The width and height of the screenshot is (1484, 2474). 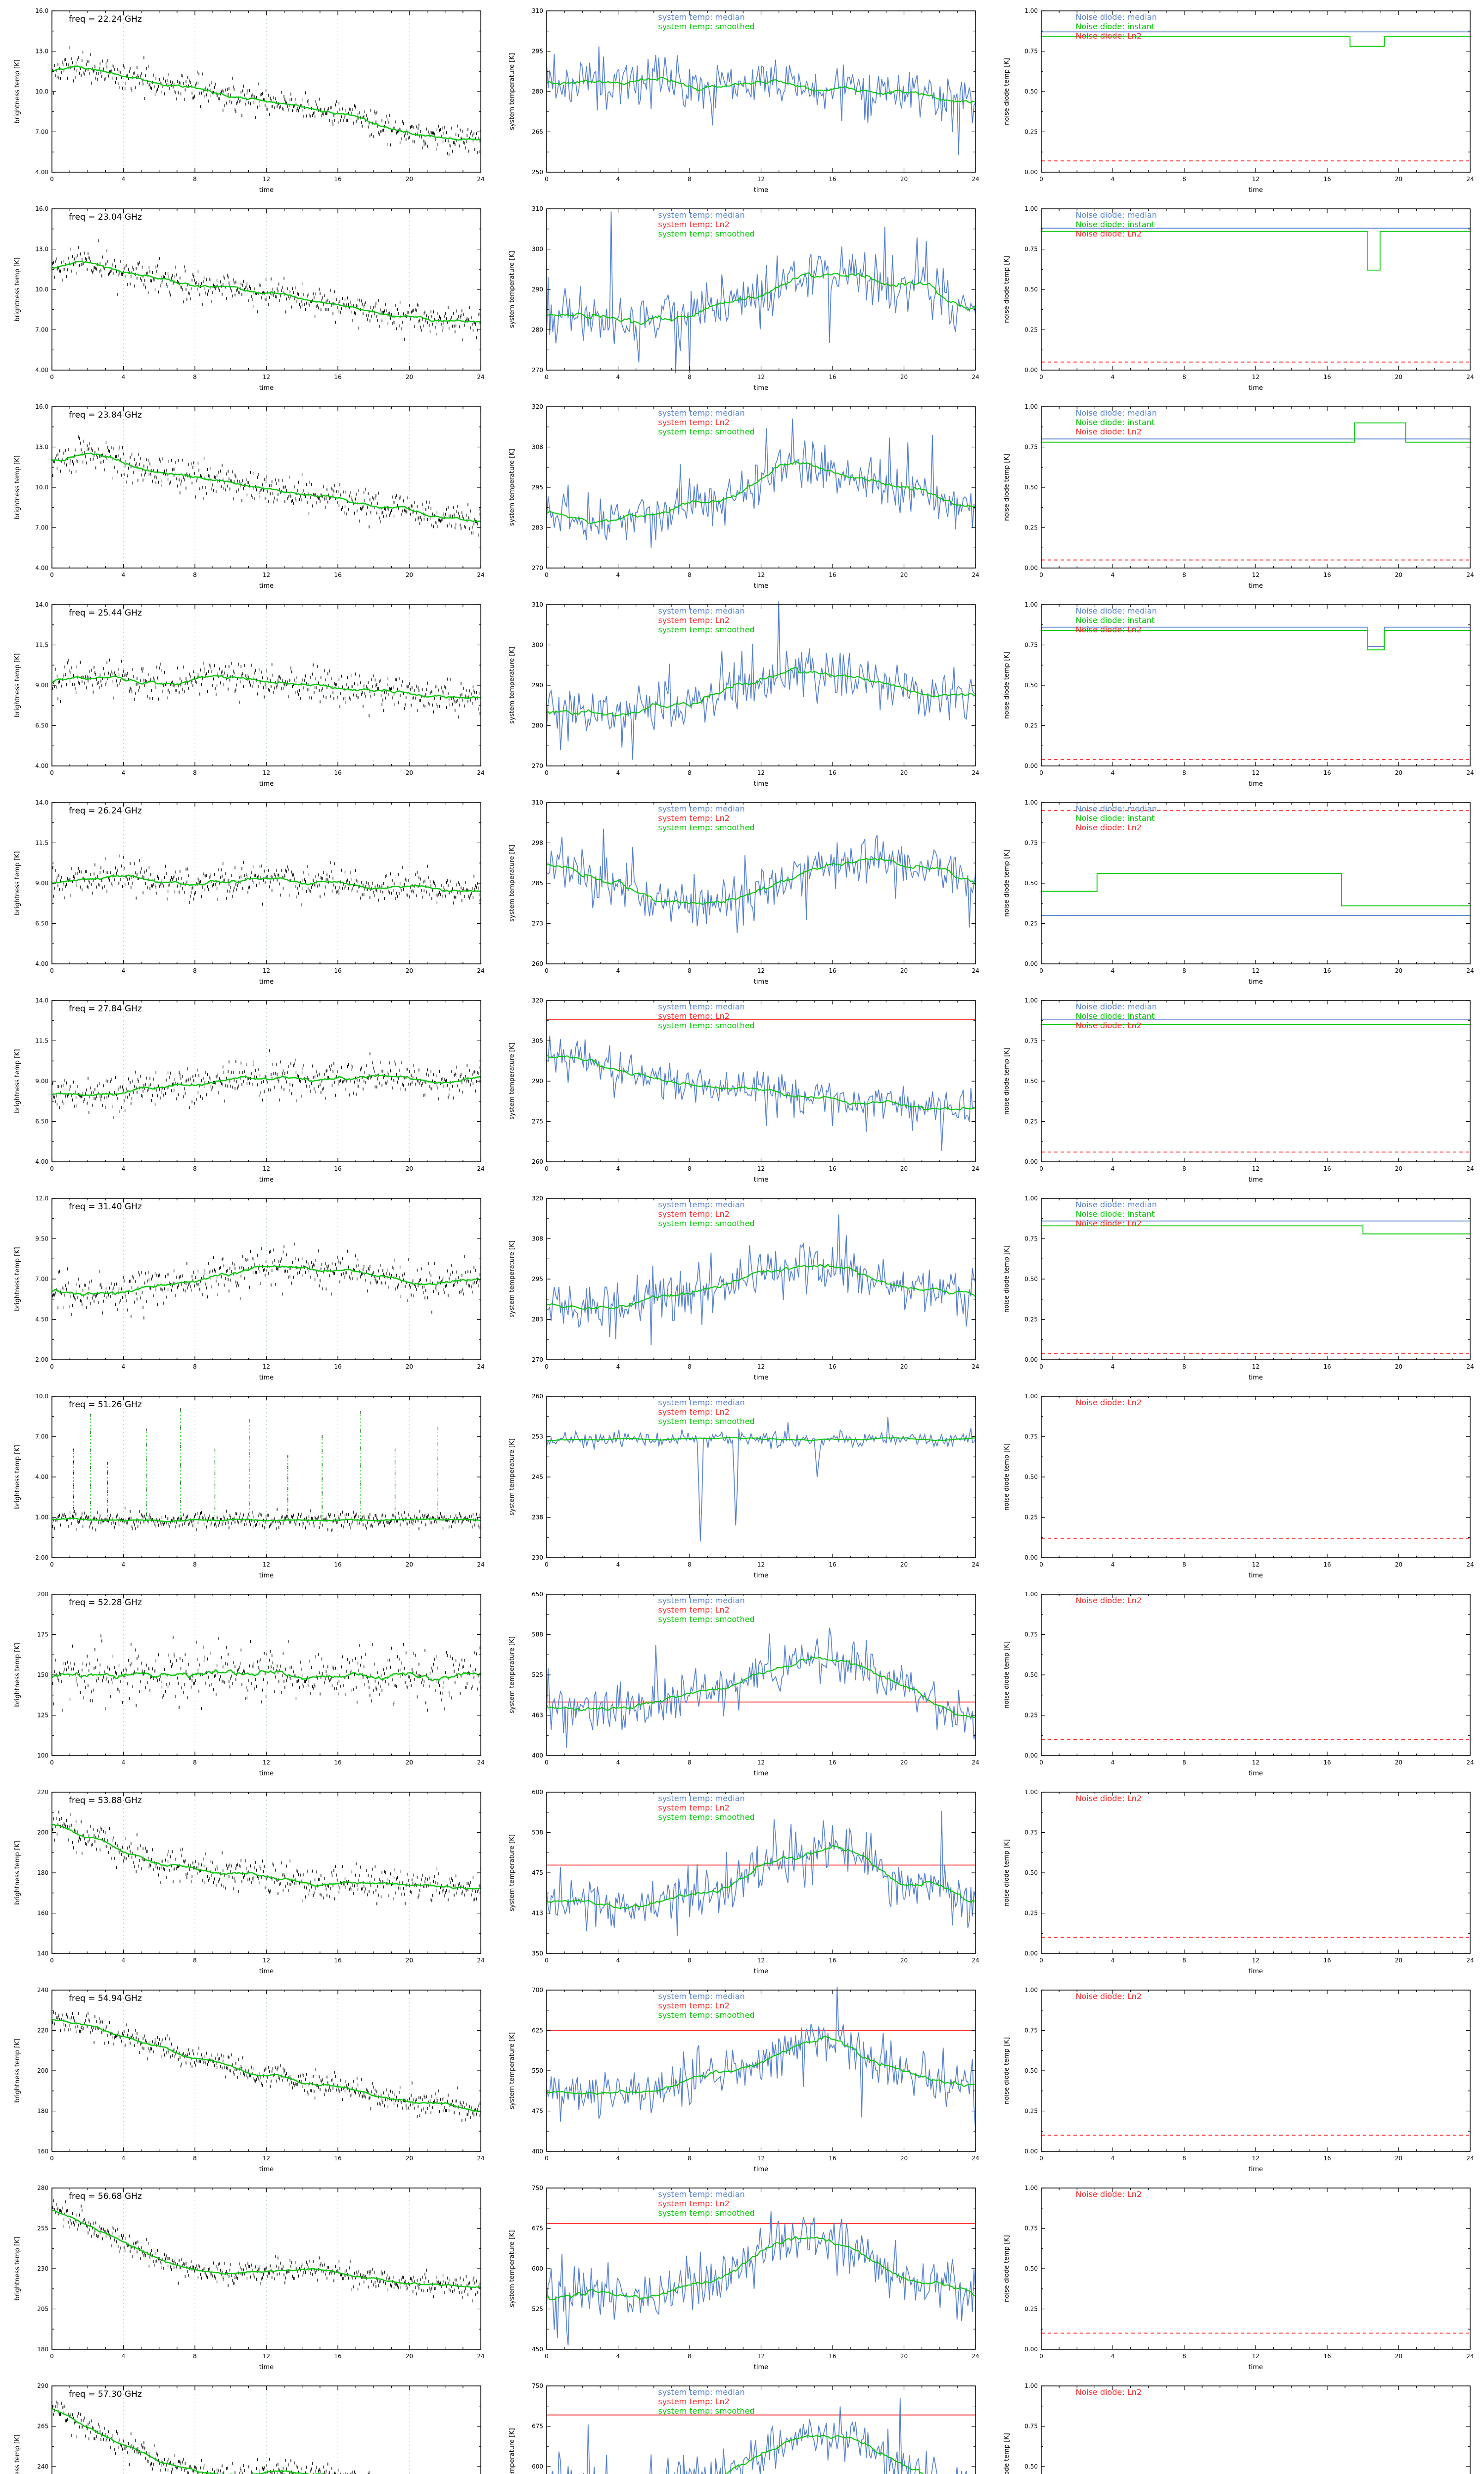 What do you see at coordinates (537, 686) in the screenshot?
I see `y-tick-label: 290` at bounding box center [537, 686].